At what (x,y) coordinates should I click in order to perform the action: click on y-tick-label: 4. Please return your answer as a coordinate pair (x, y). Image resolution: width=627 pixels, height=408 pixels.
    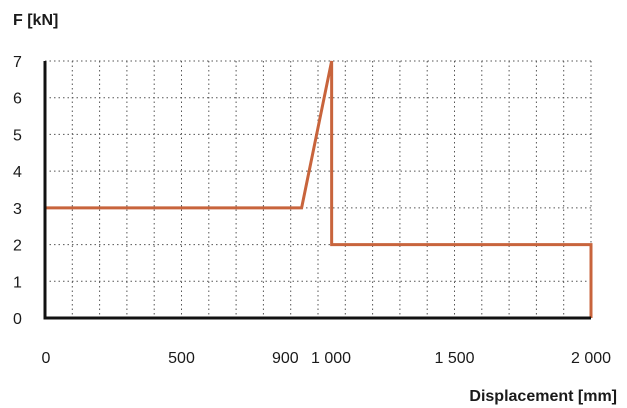
    Looking at the image, I should click on (17, 172).